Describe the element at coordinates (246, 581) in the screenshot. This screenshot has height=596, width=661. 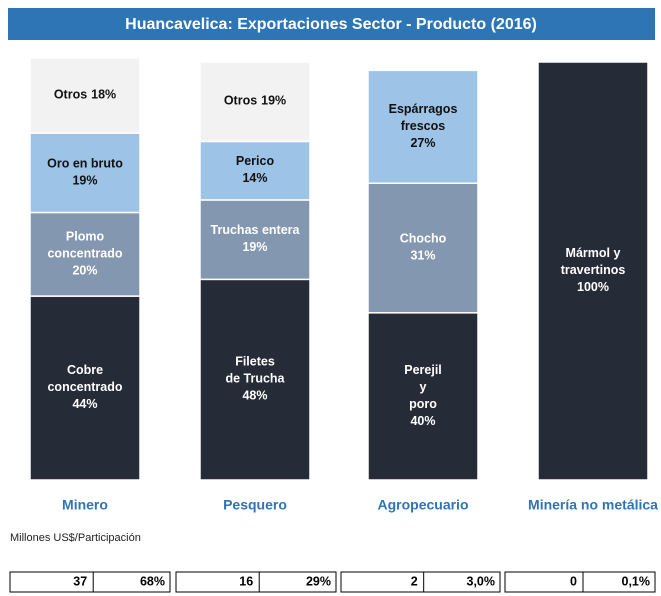
I see `total-amount: 16` at that location.